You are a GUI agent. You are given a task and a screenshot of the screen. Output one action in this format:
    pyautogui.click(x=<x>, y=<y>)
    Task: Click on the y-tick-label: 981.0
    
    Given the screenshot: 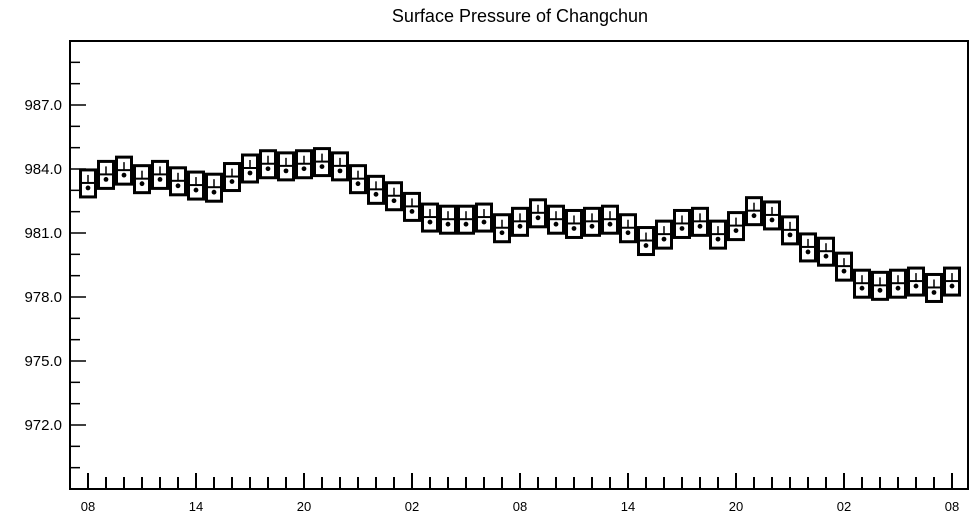 What is the action you would take?
    pyautogui.click(x=43, y=233)
    